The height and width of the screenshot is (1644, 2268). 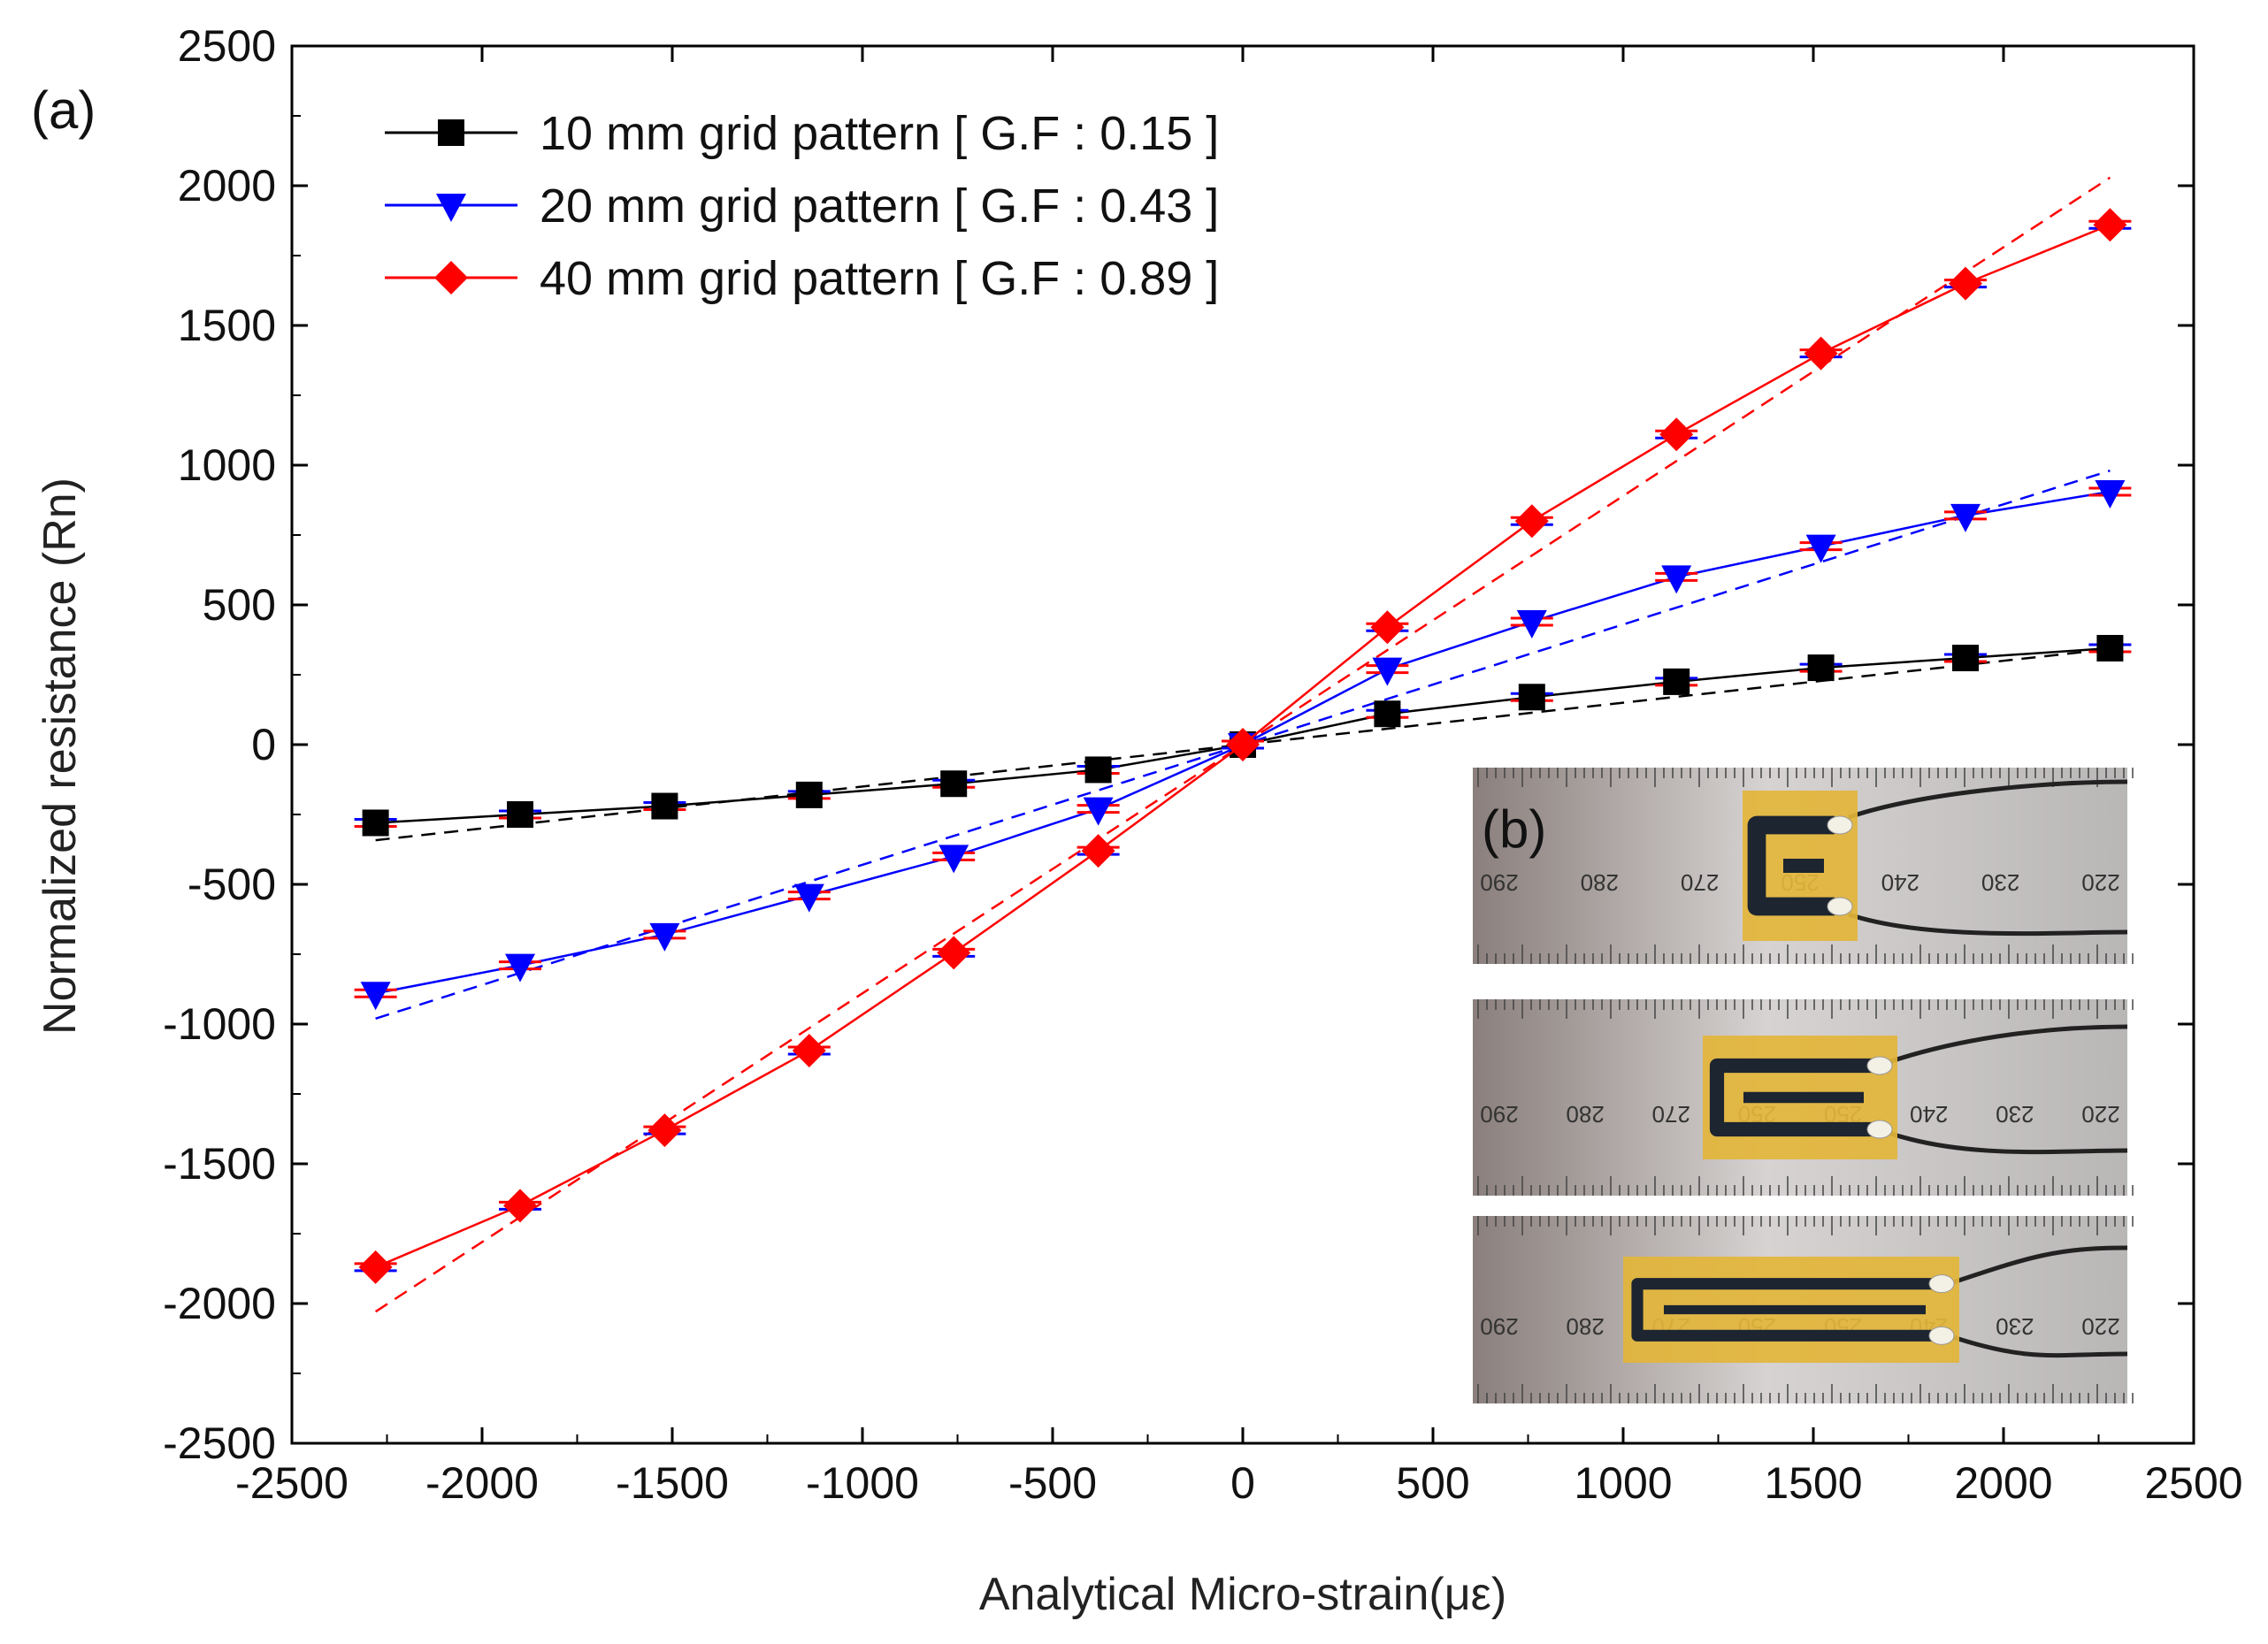 I want to click on y-tick-label: -500, so click(x=232, y=885).